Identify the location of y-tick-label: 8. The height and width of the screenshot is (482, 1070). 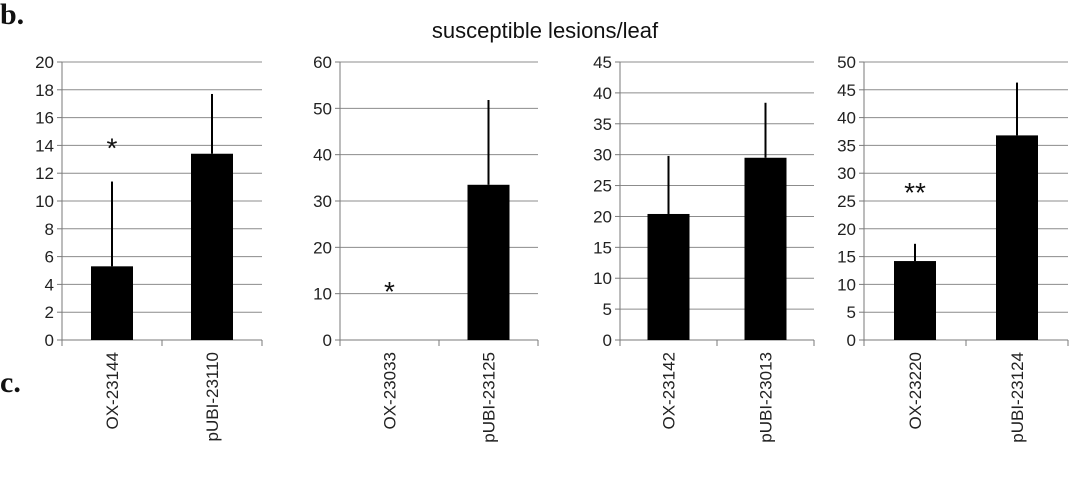
(49, 229).